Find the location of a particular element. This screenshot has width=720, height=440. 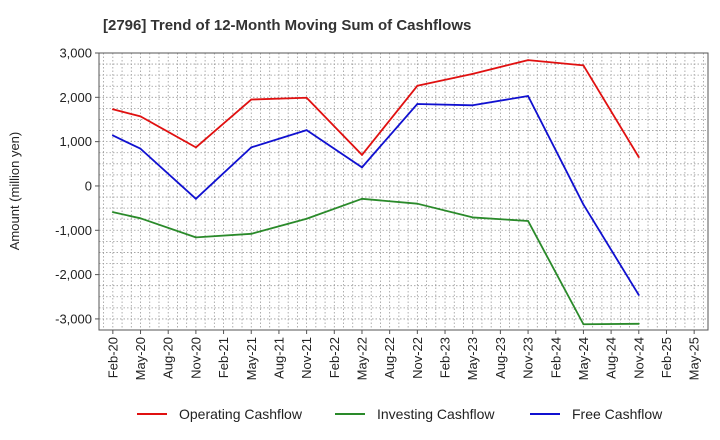

investing-cashflow-legend-label: Investing Cashflow is located at coordinates (436, 414).